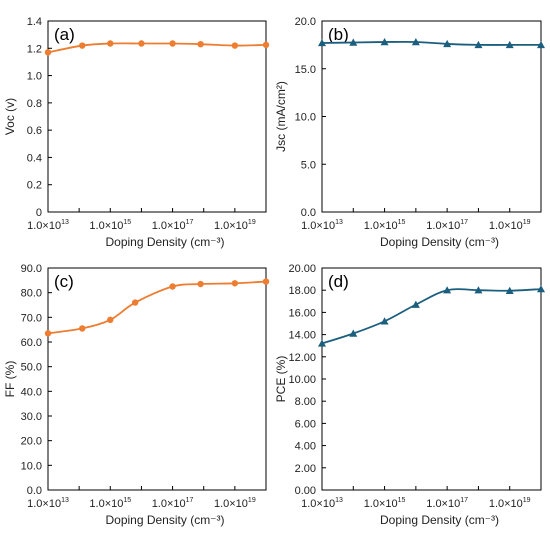 The width and height of the screenshot is (550, 536). I want to click on y-tick-label: 10.00, so click(302, 380).